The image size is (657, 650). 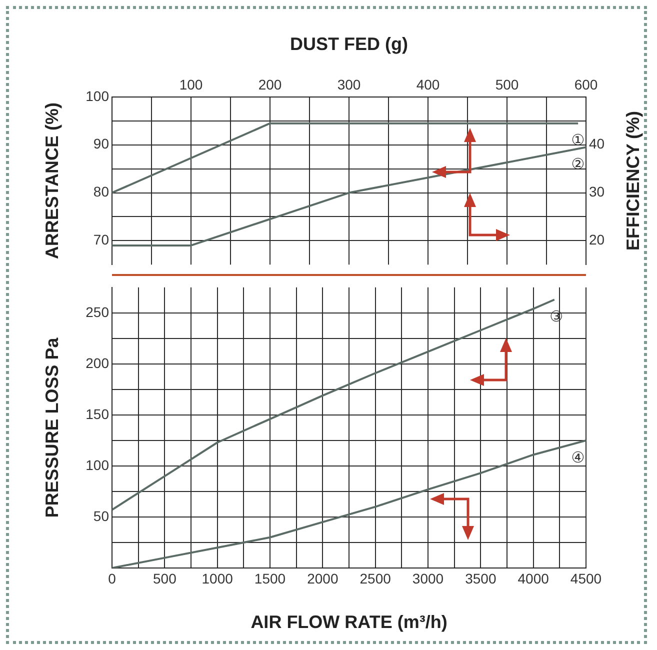 I want to click on x-tick-label: 600, so click(x=586, y=84).